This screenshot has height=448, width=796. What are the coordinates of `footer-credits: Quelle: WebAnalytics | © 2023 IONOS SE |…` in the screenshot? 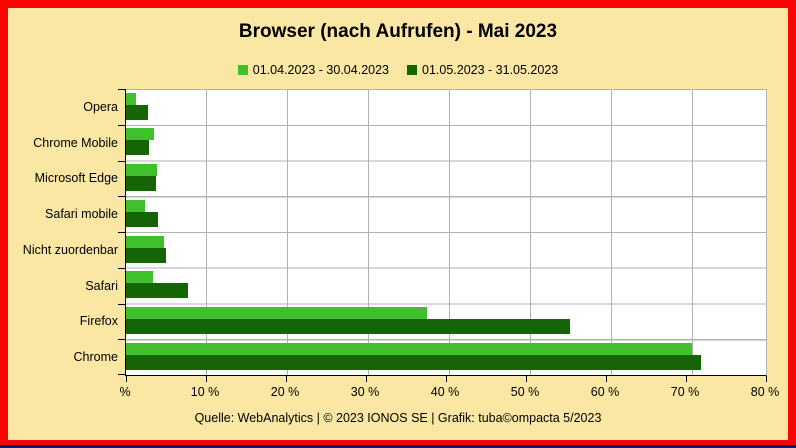 It's located at (398, 418).